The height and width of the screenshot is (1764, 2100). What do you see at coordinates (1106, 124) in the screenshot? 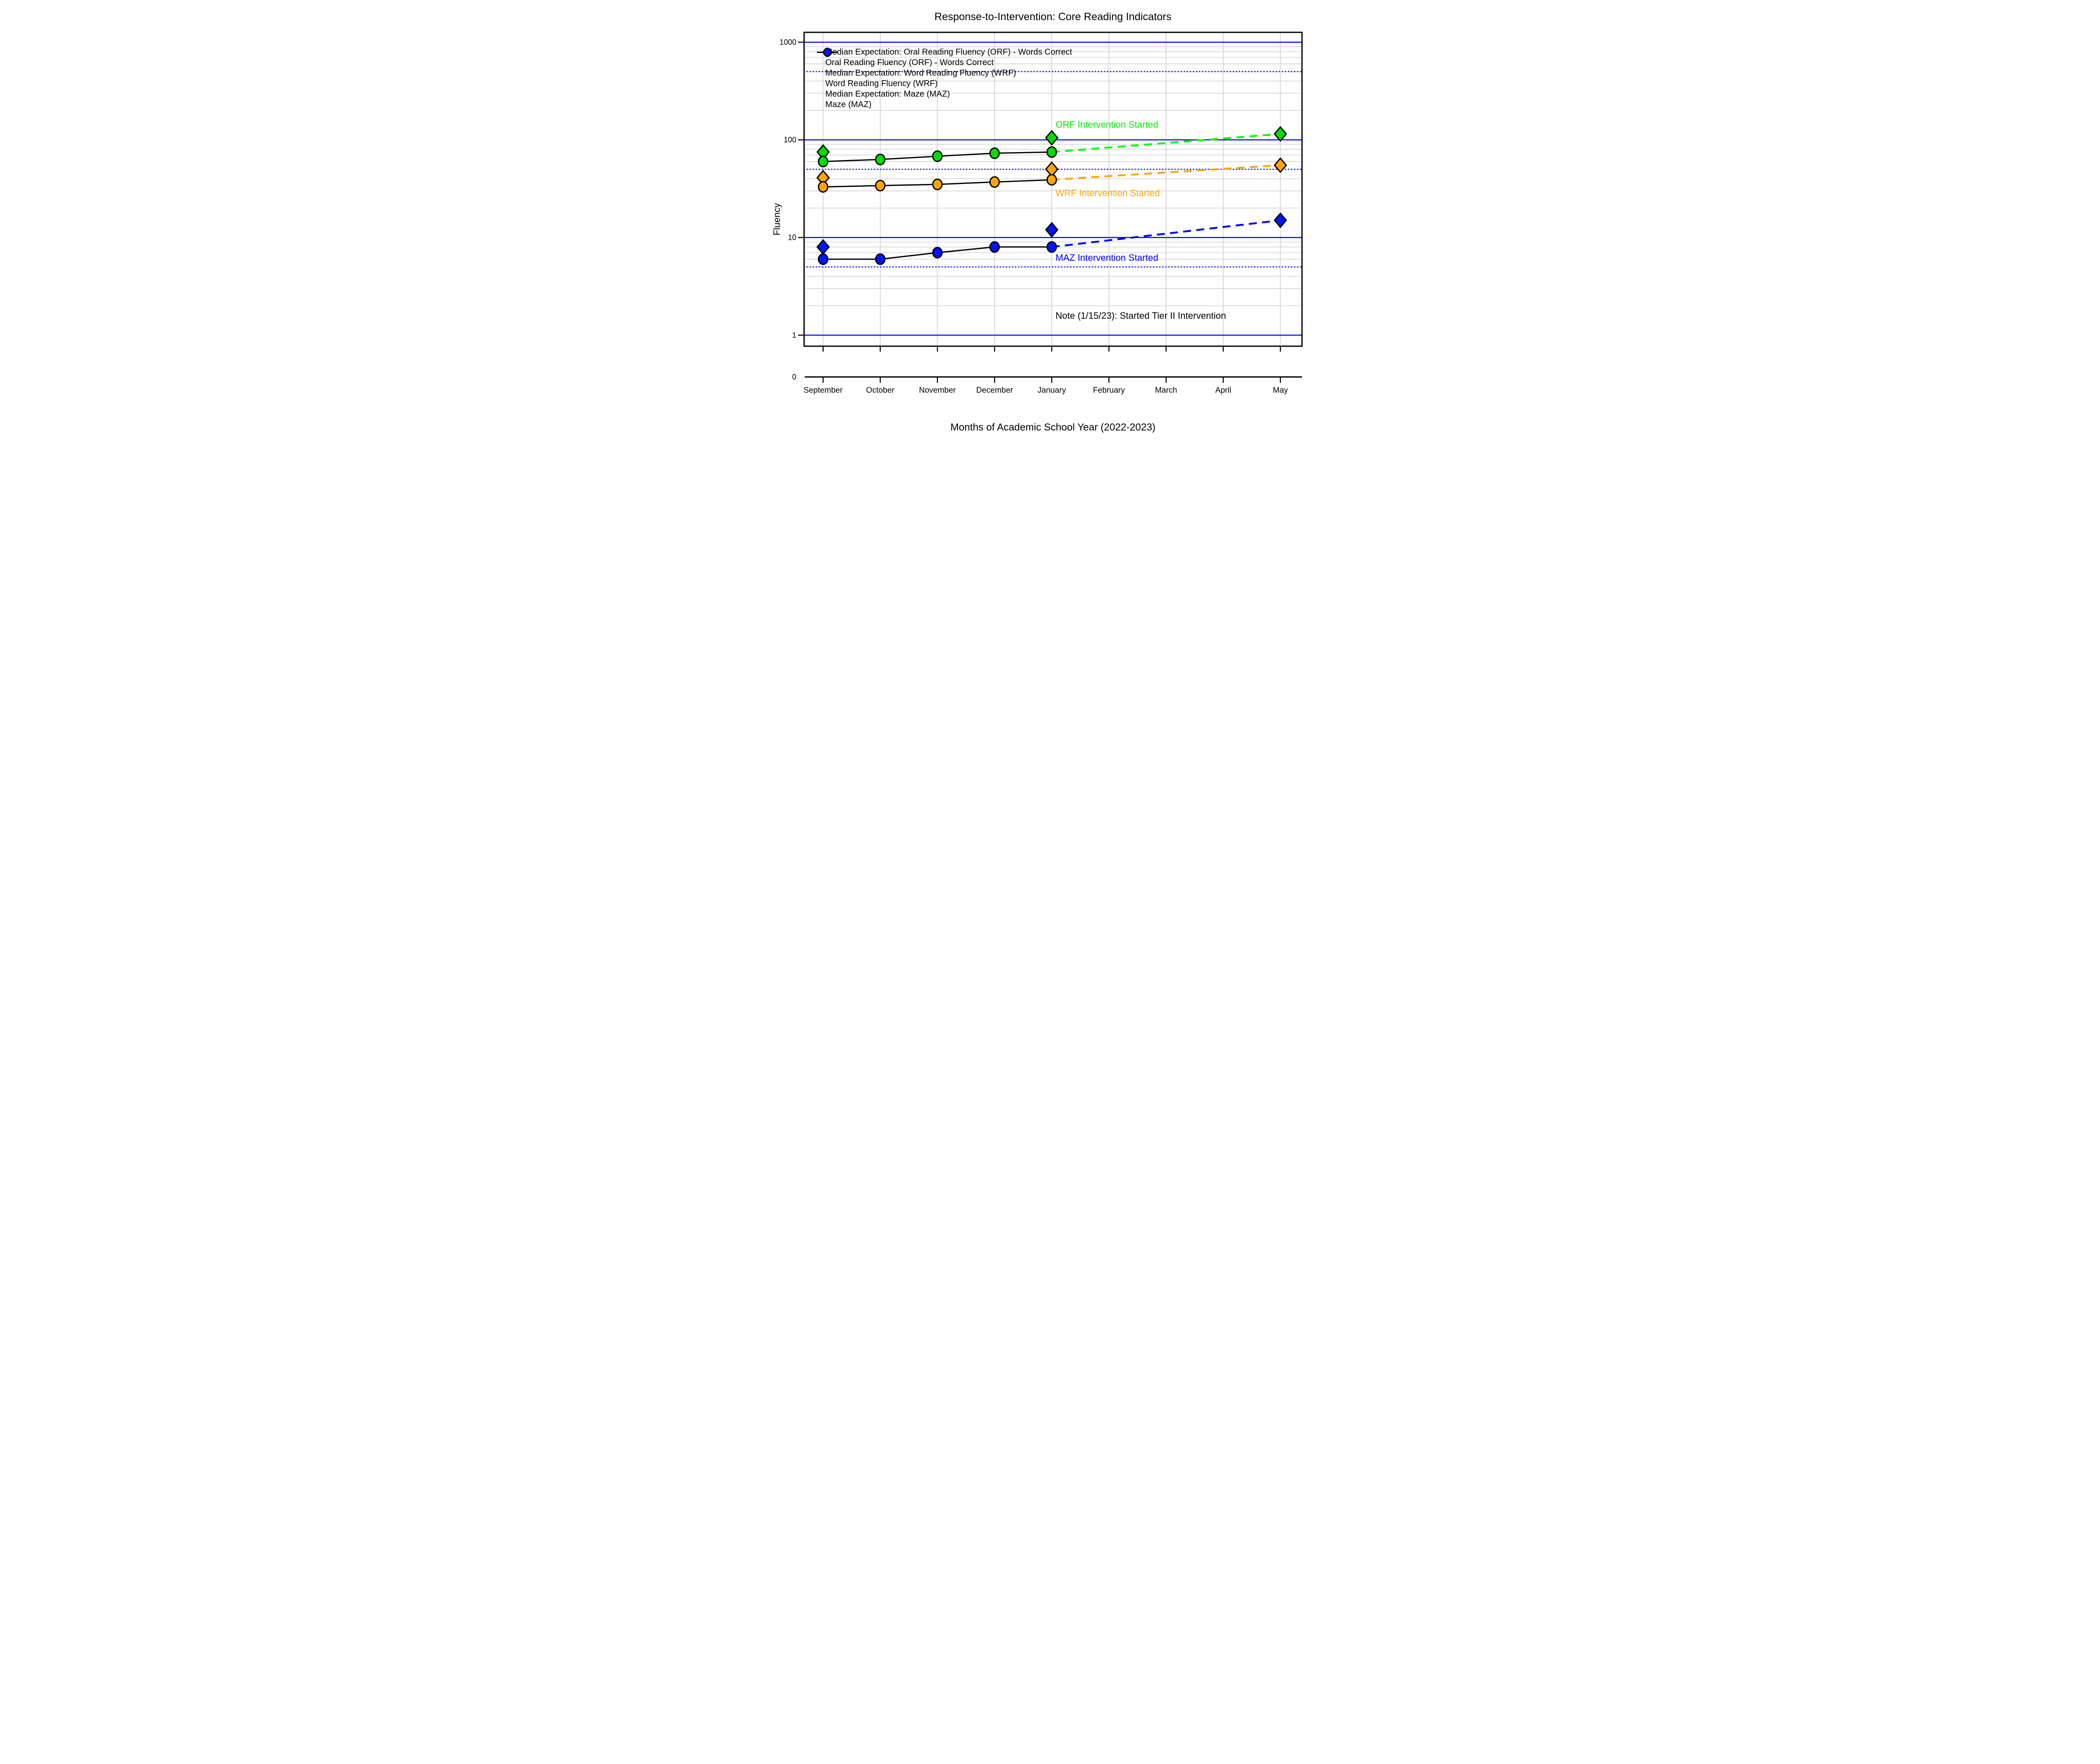
I see `annotation-orf-intervention: ORF Intervention Started` at bounding box center [1106, 124].